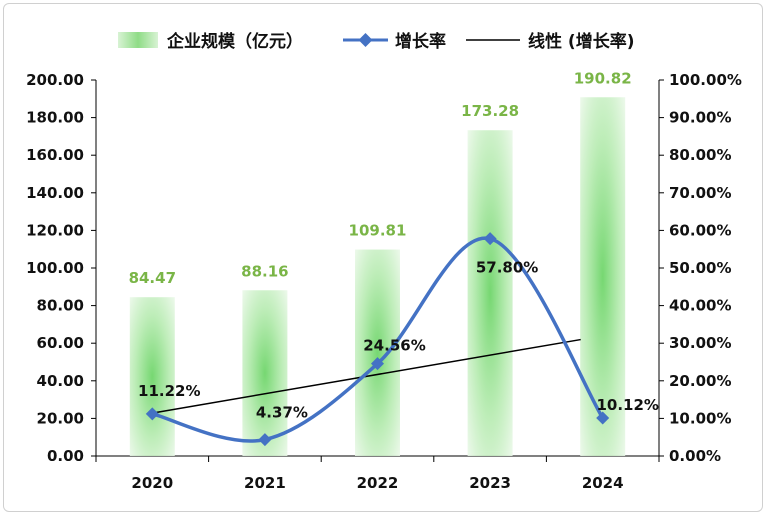 The width and height of the screenshot is (768, 517). What do you see at coordinates (169, 391) in the screenshot?
I see `growth-value-label: 11.22%` at bounding box center [169, 391].